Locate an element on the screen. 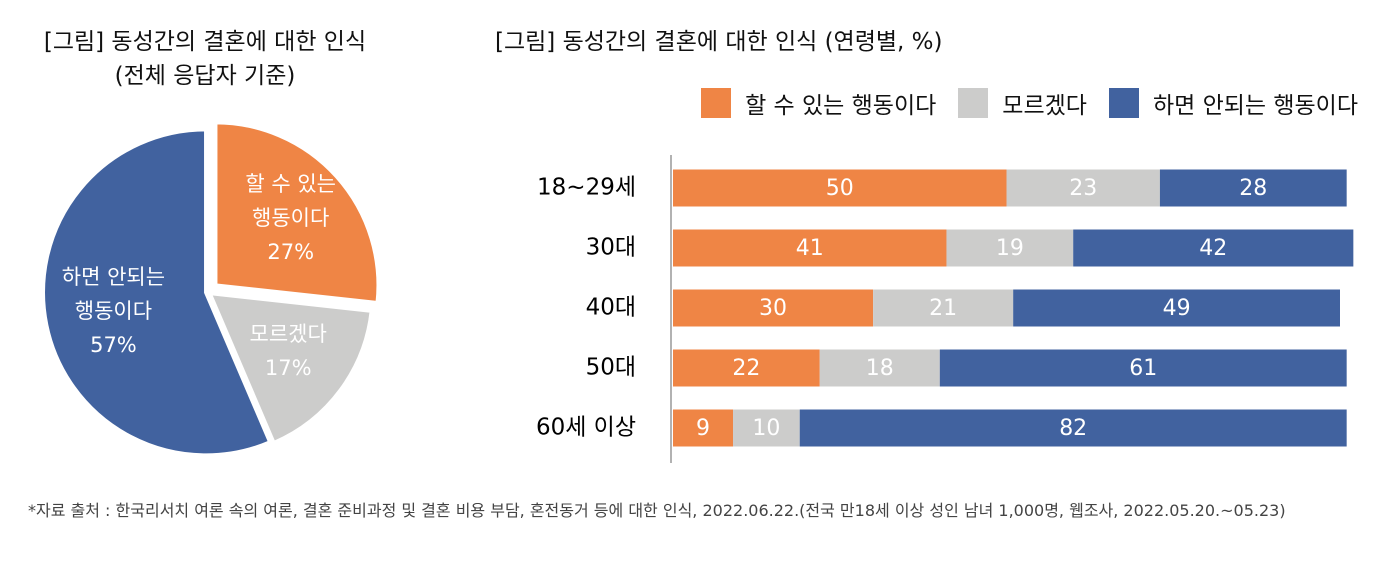 Image resolution: width=1390 pixels, height=570 pixels. pie-label: 할 수 있는 행동이다 27% is located at coordinates (291, 218).